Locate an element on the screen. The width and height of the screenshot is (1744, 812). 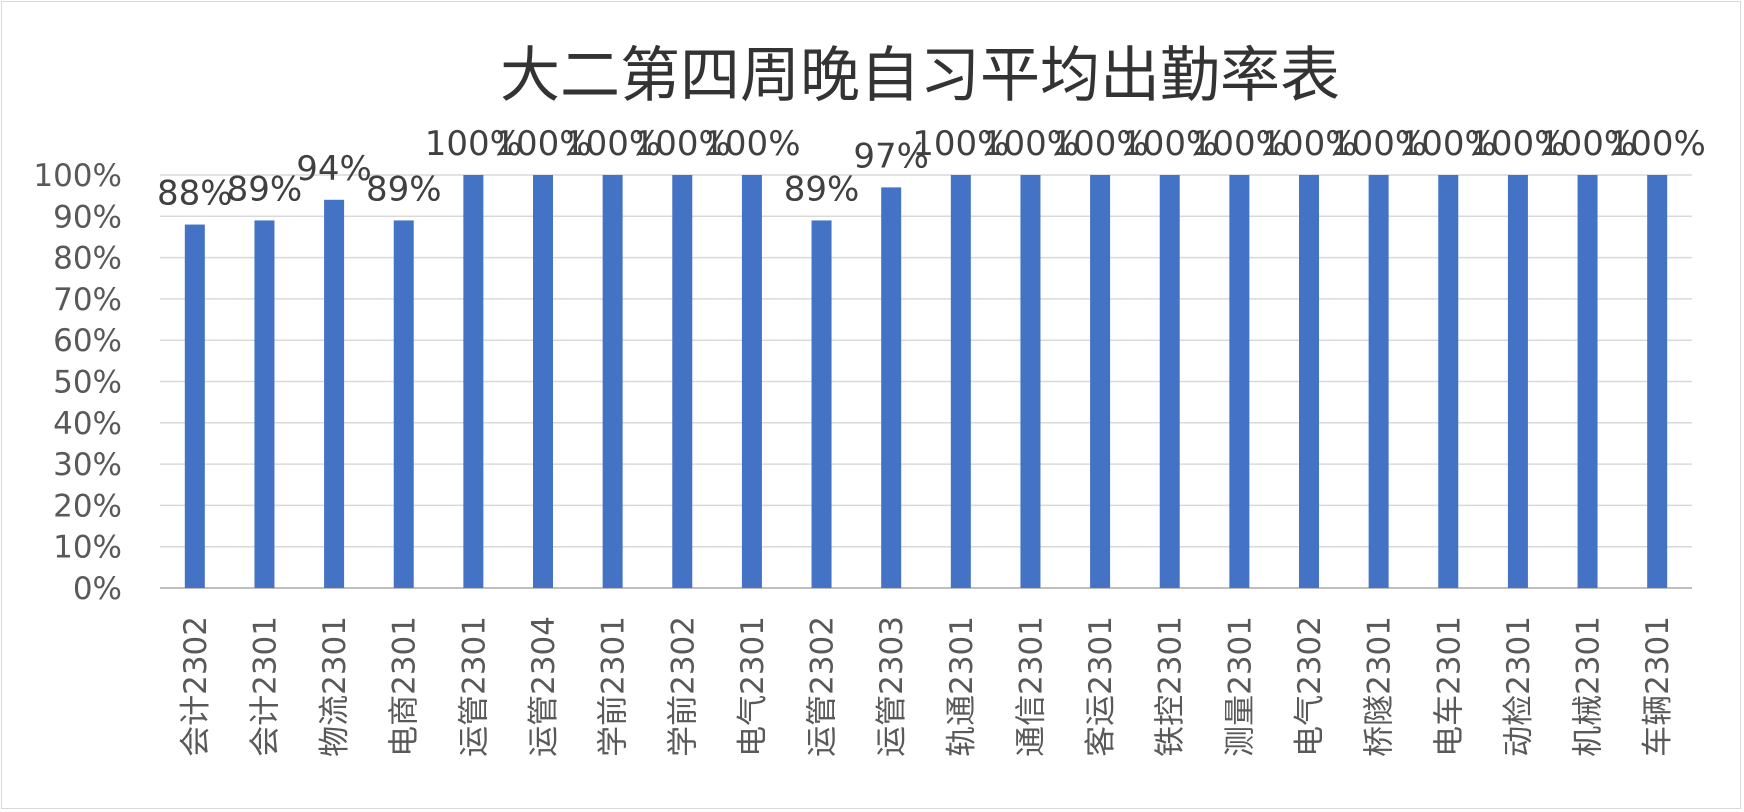
x-tick-label: 运管2303 is located at coordinates (892, 686).